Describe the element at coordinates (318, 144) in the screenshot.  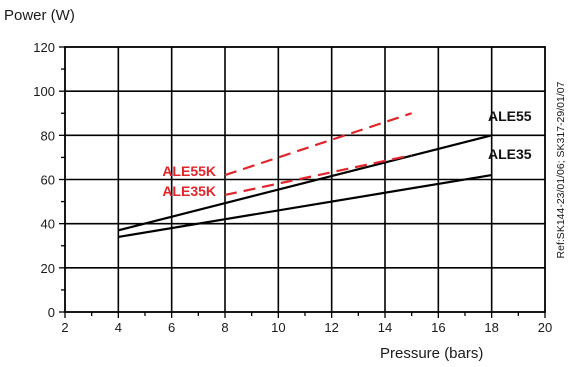
I see `series-line-ale55k` at that location.